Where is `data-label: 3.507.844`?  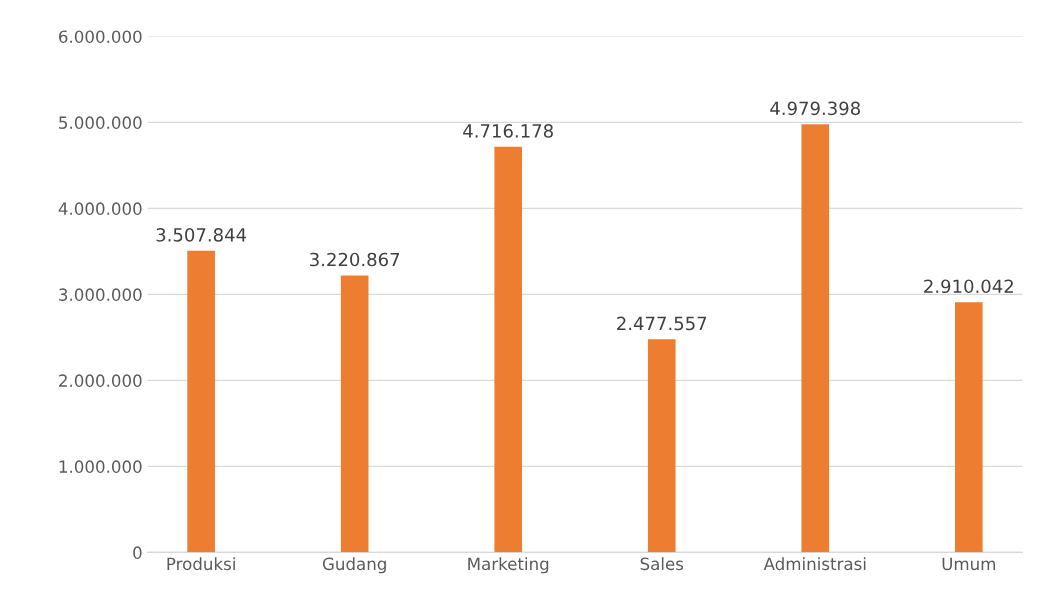
data-label: 3.507.844 is located at coordinates (201, 235).